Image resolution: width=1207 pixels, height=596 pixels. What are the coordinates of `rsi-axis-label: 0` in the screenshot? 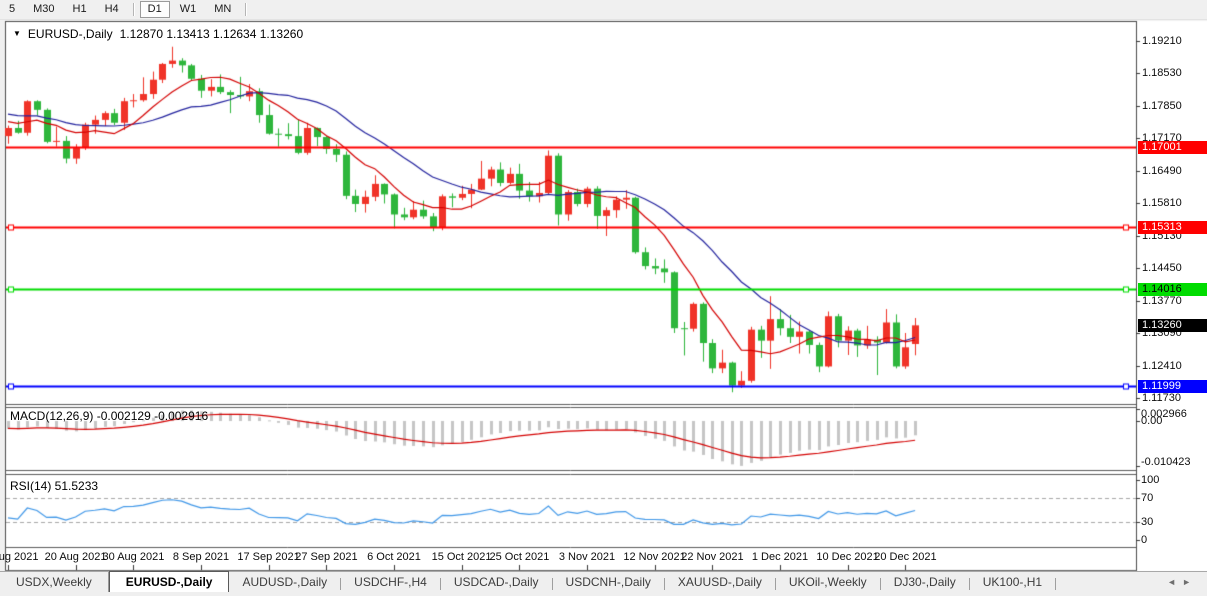 It's located at (1144, 540).